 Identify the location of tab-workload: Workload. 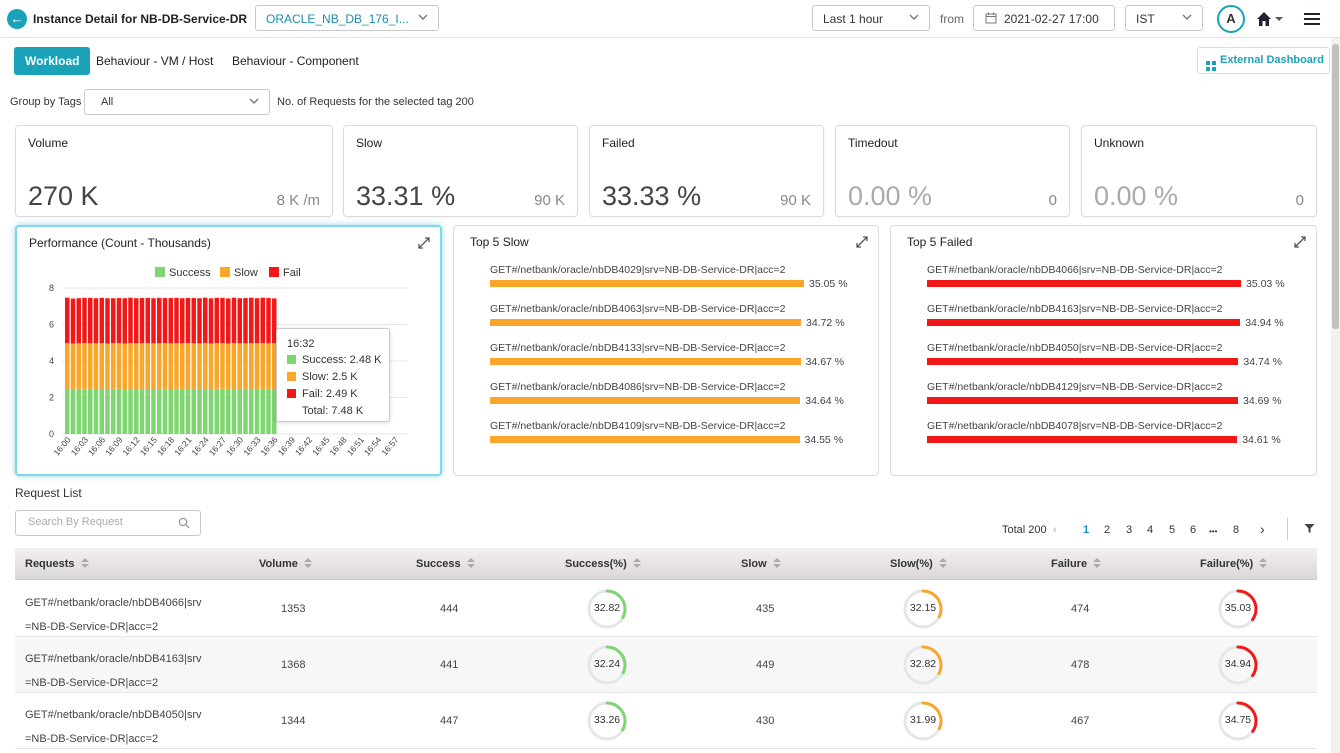
(52, 61).